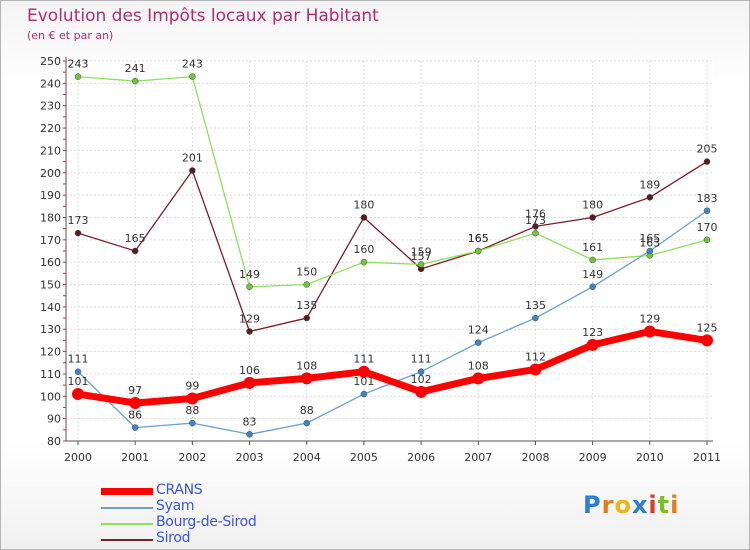 The image size is (750, 550). What do you see at coordinates (650, 457) in the screenshot?
I see `x-tick-label: 2010` at bounding box center [650, 457].